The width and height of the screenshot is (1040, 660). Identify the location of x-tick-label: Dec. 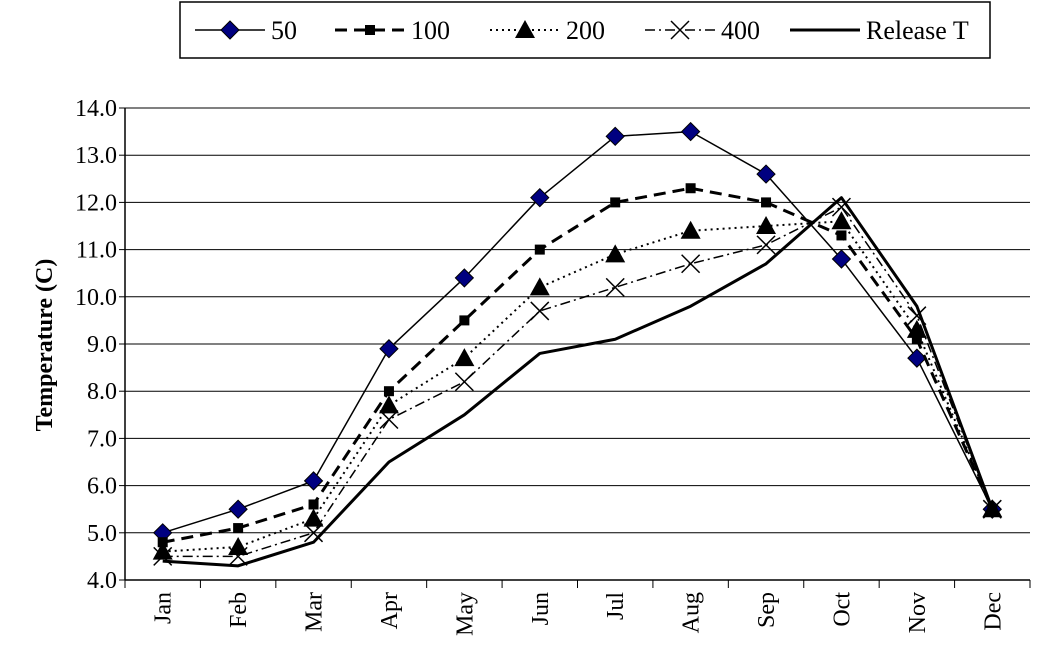
(993, 611).